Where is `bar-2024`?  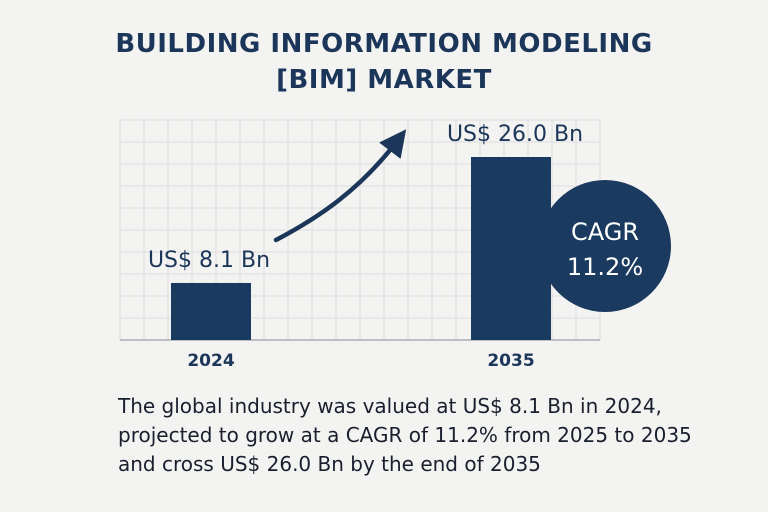
bar-2024 is located at coordinates (211, 311).